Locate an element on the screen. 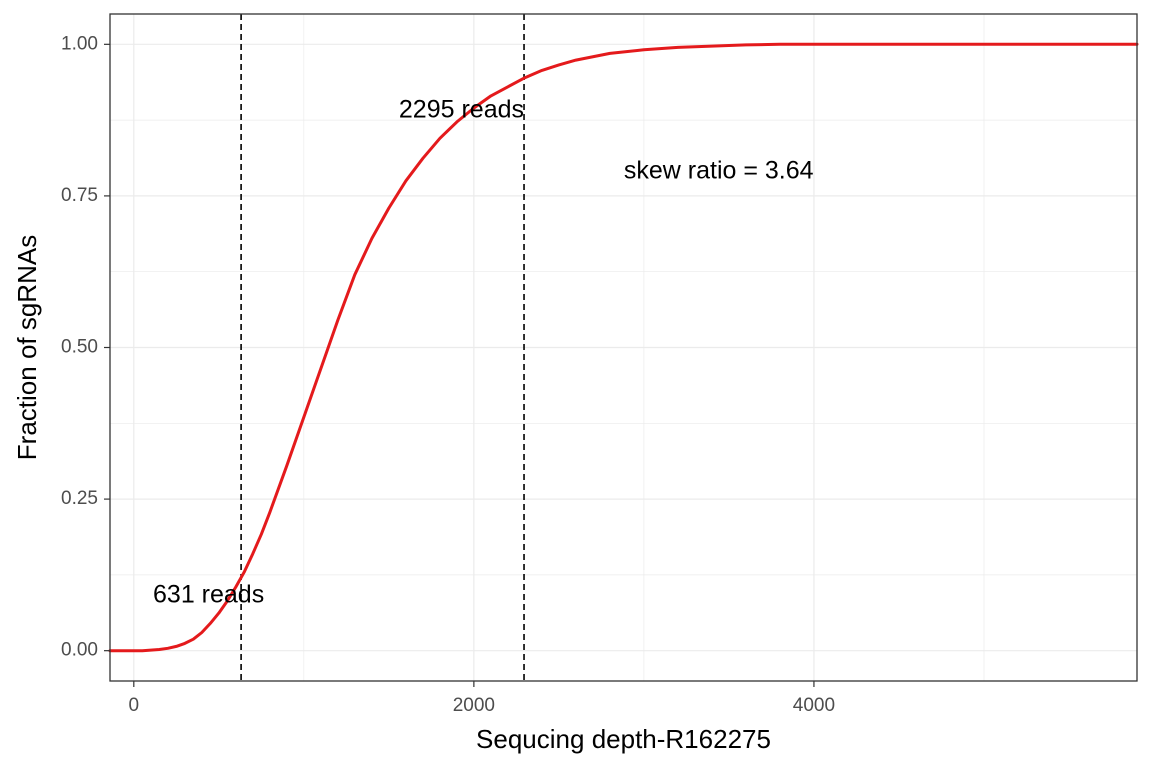 Image resolution: width=1152 pixels, height=768 pixels. annotation-label: 631 reads is located at coordinates (208, 595).